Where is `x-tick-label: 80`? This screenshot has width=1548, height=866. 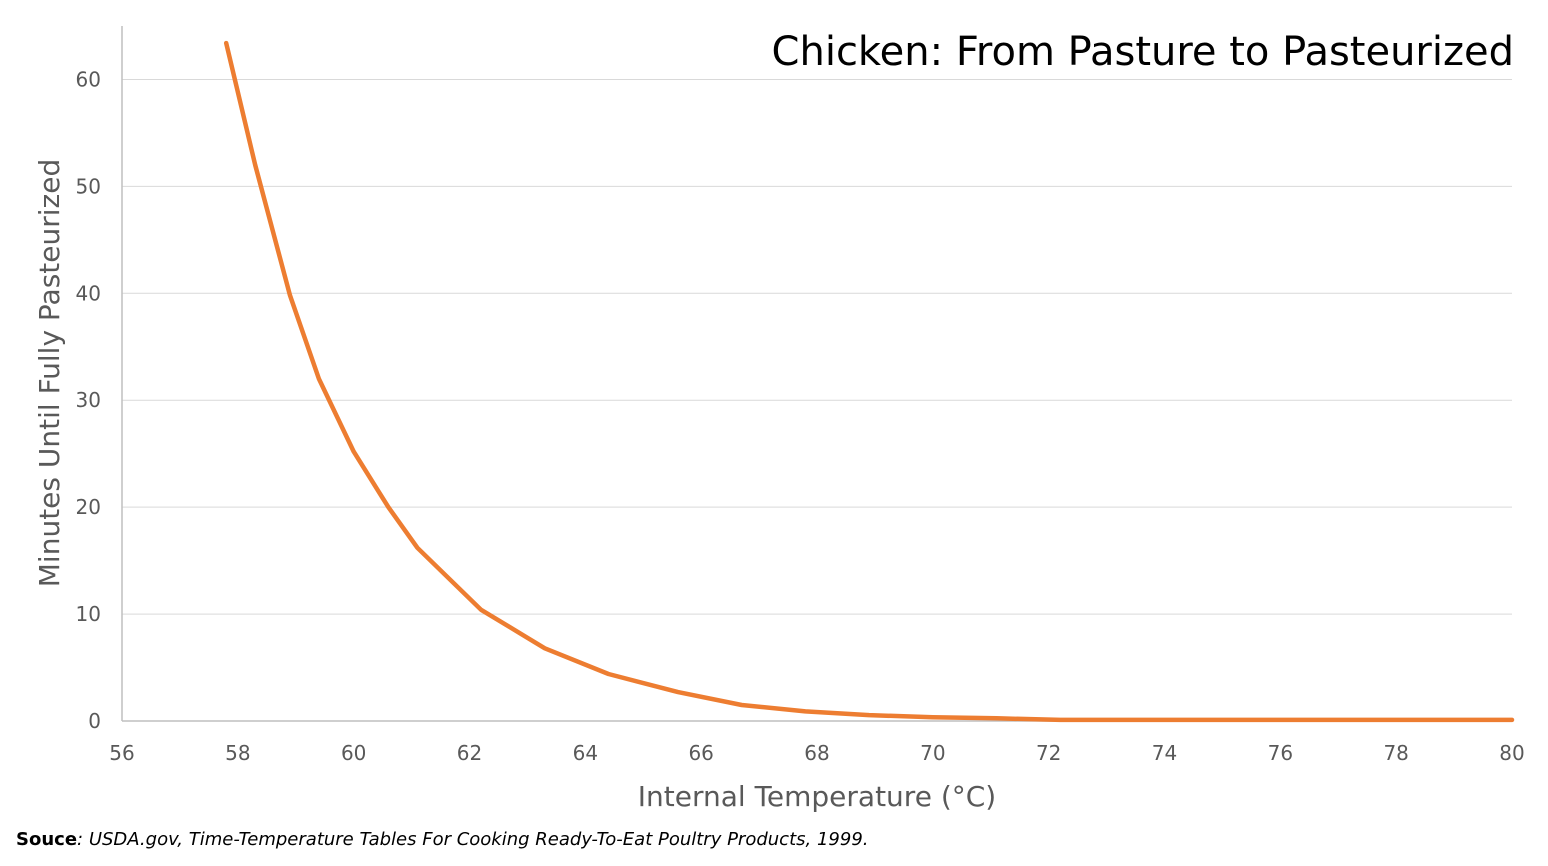 x-tick-label: 80 is located at coordinates (1511, 753).